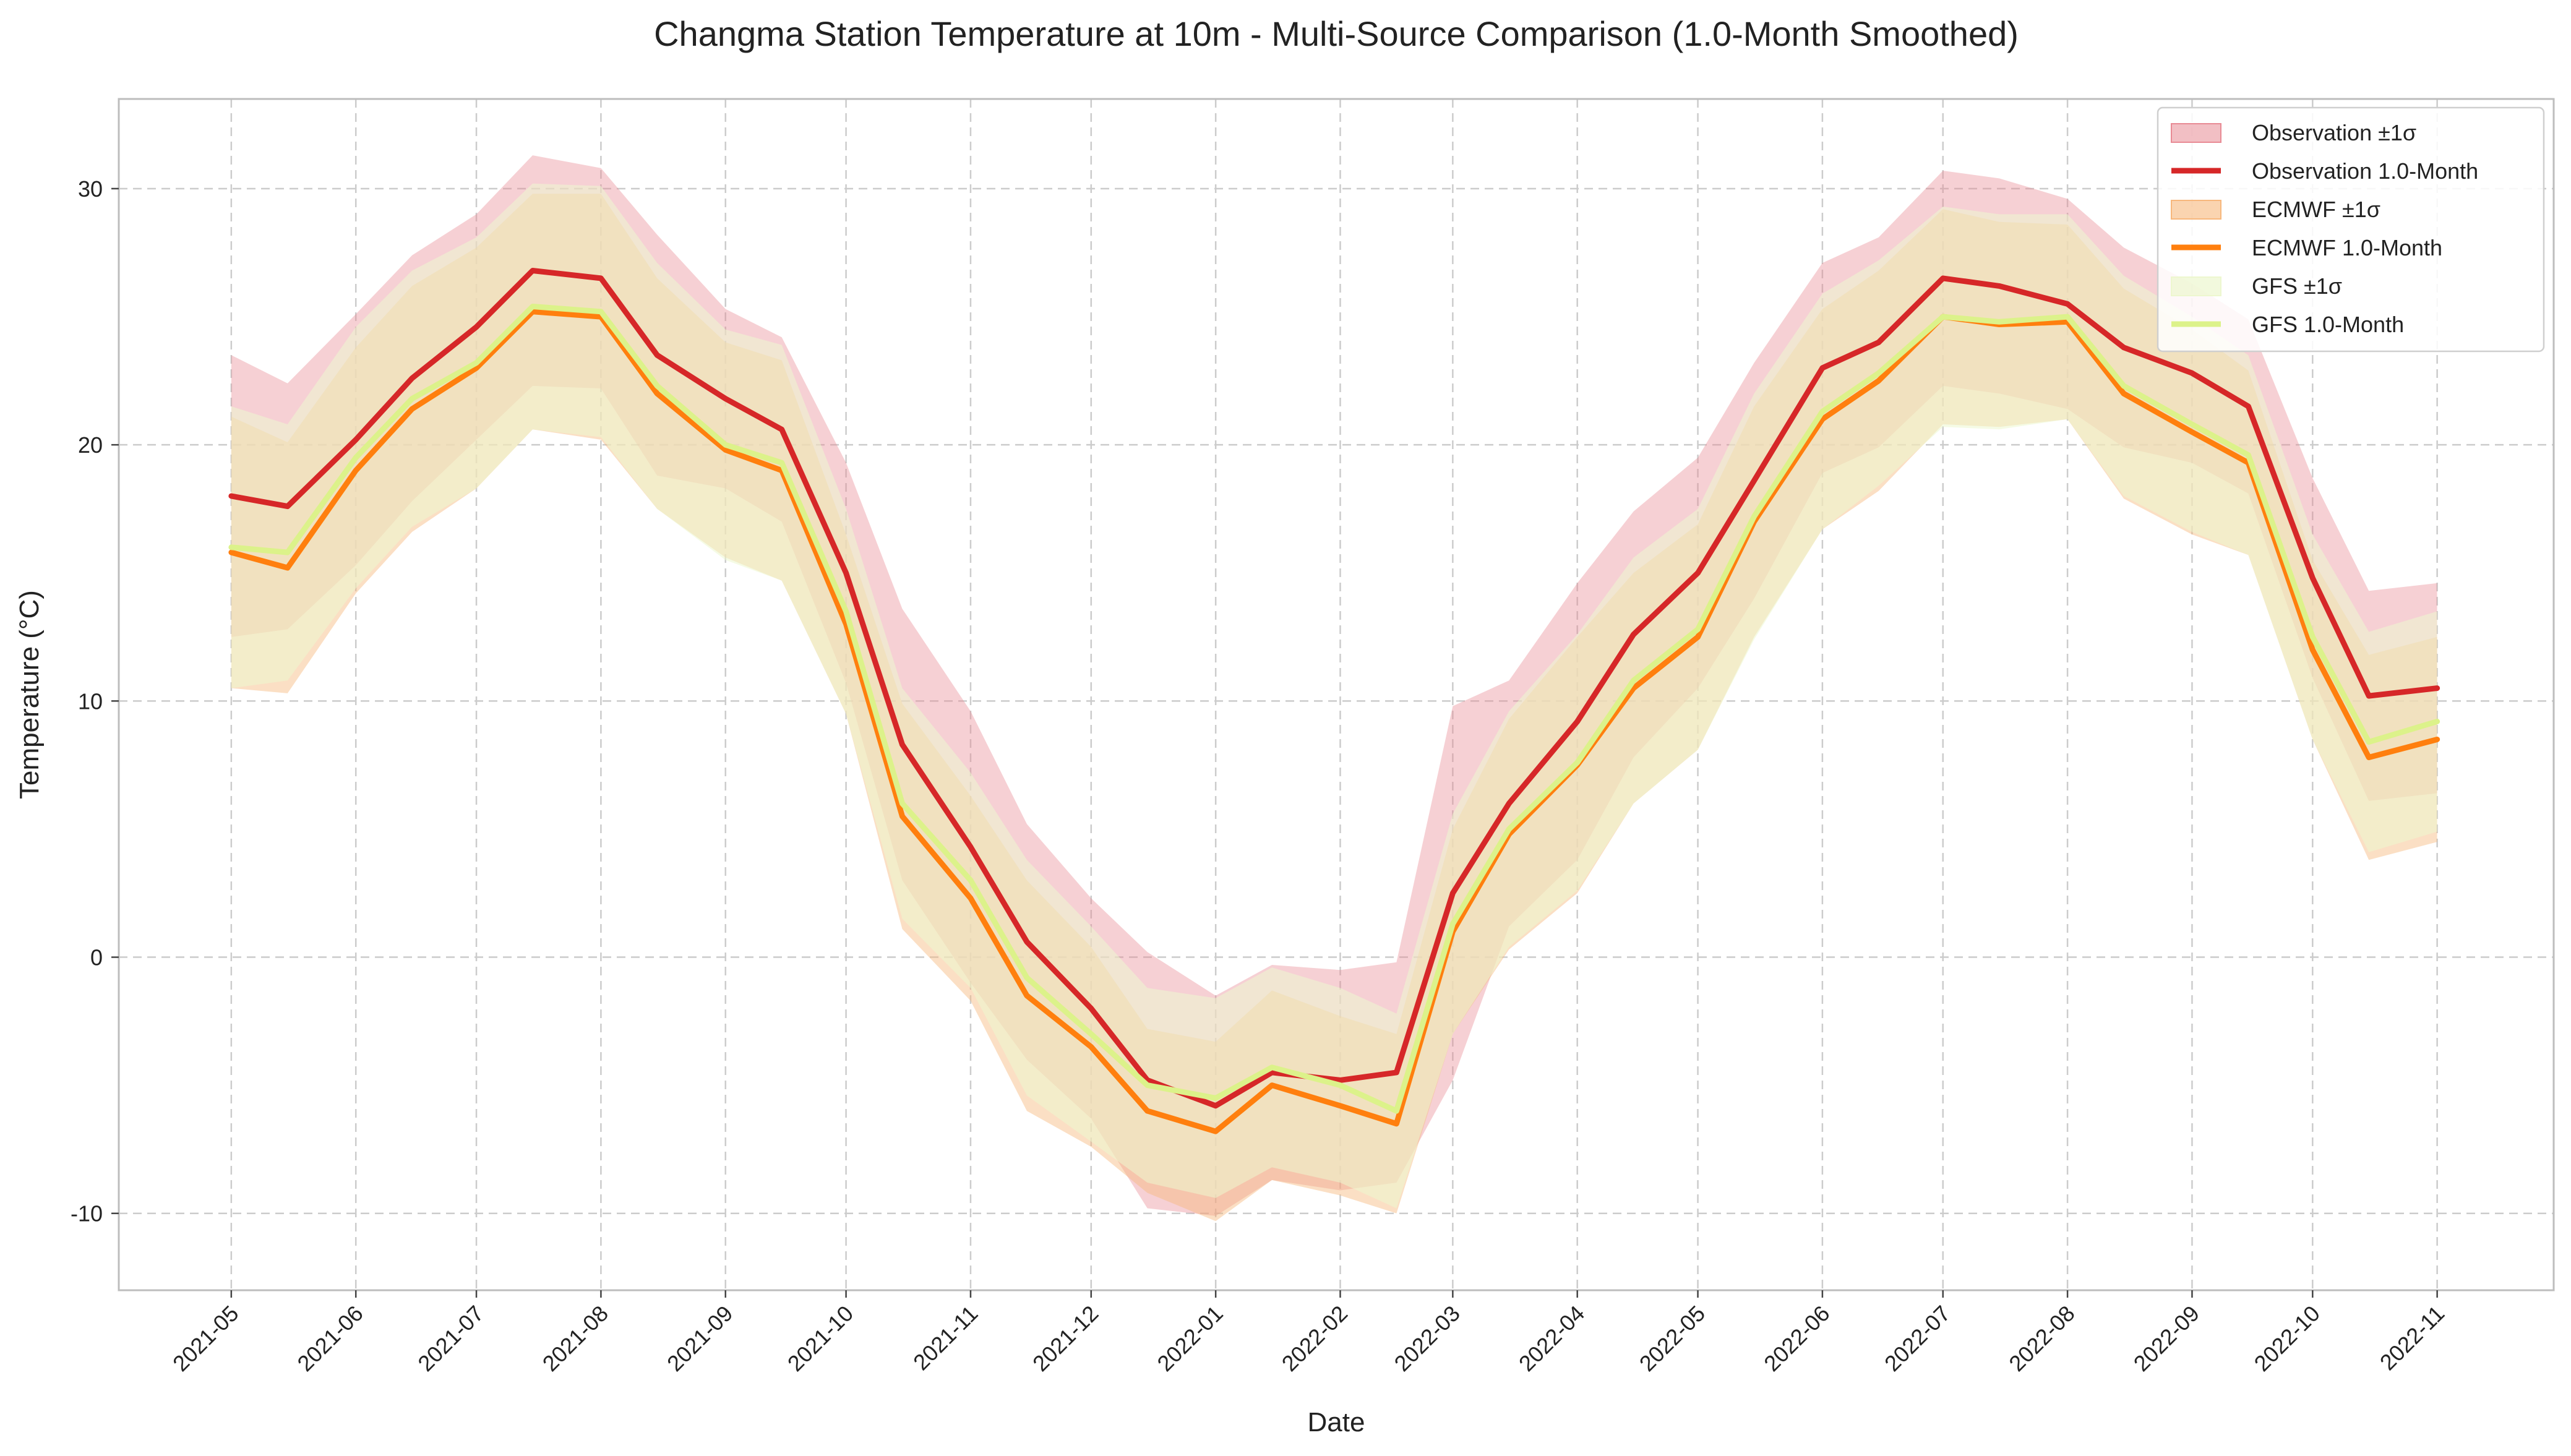 The image size is (2571, 1456). What do you see at coordinates (87, 1214) in the screenshot?
I see `y-tick-label: -10` at bounding box center [87, 1214].